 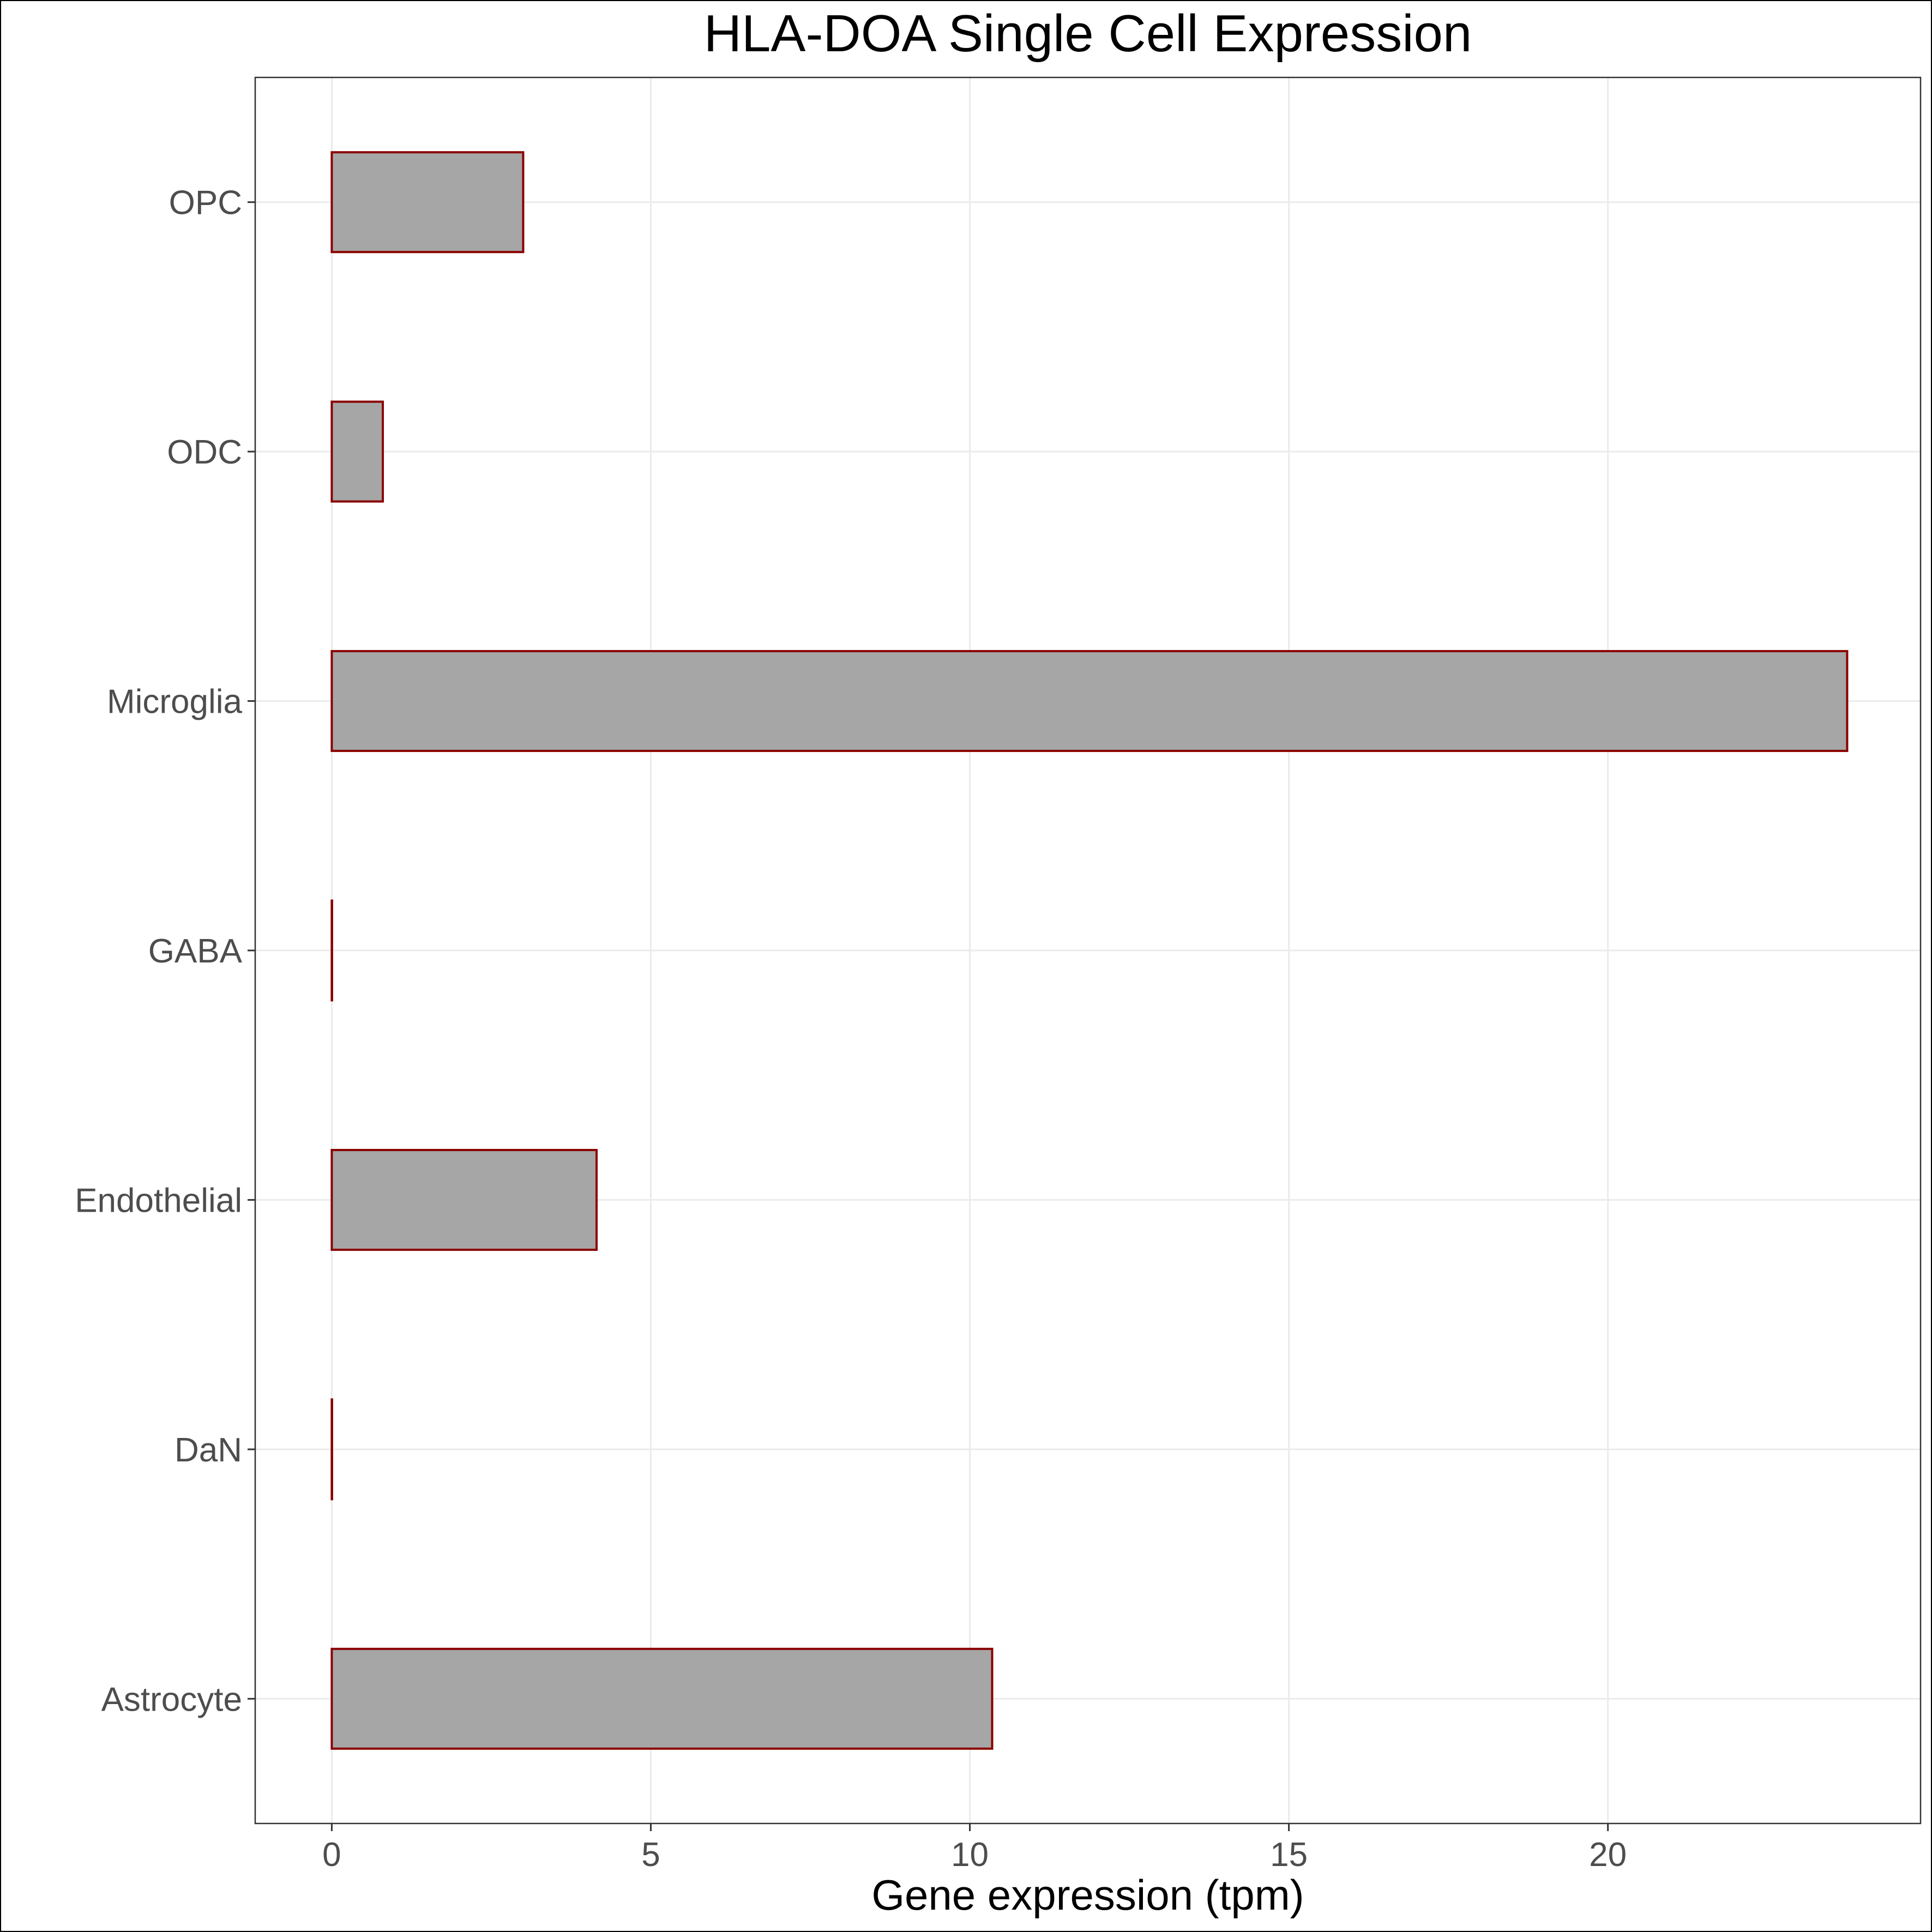 I want to click on y-tick-label: Astrocyte, so click(x=171, y=1699).